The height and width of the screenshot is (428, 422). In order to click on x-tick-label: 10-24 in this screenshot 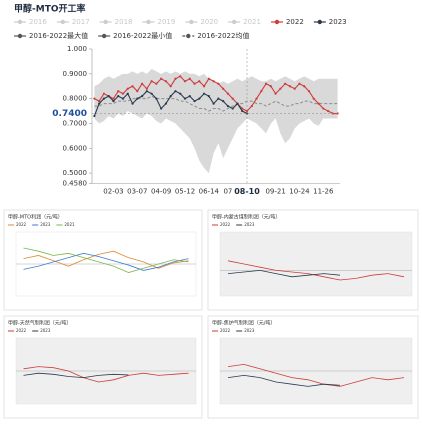, I will do `click(299, 192)`.